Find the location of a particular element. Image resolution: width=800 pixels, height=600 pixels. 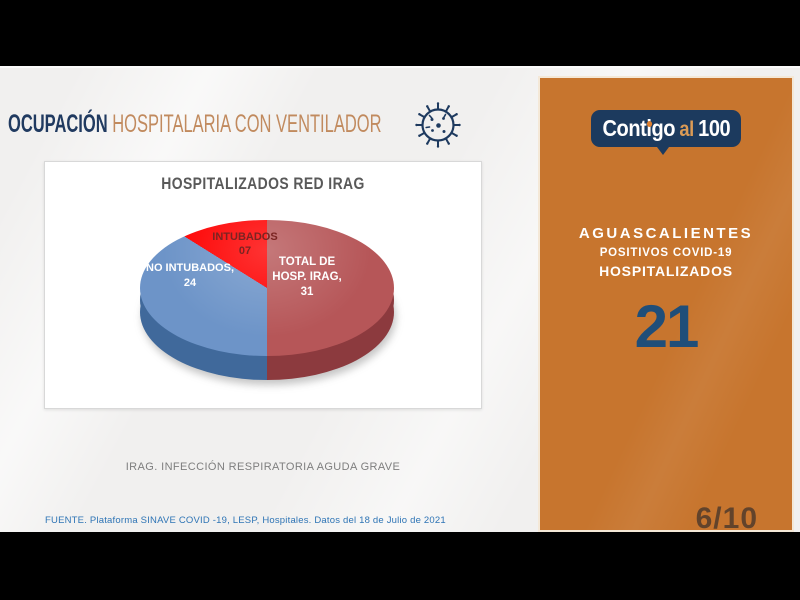

pie-label-intubados: INTUBADOS 07 is located at coordinates (244, 244).